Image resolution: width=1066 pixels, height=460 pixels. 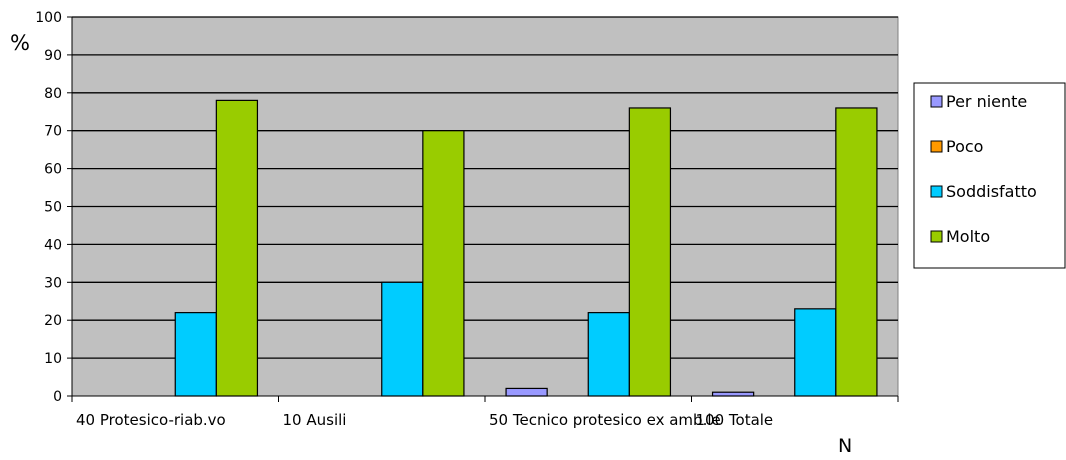 What do you see at coordinates (20, 43) in the screenshot?
I see `y-axis-label: %` at bounding box center [20, 43].